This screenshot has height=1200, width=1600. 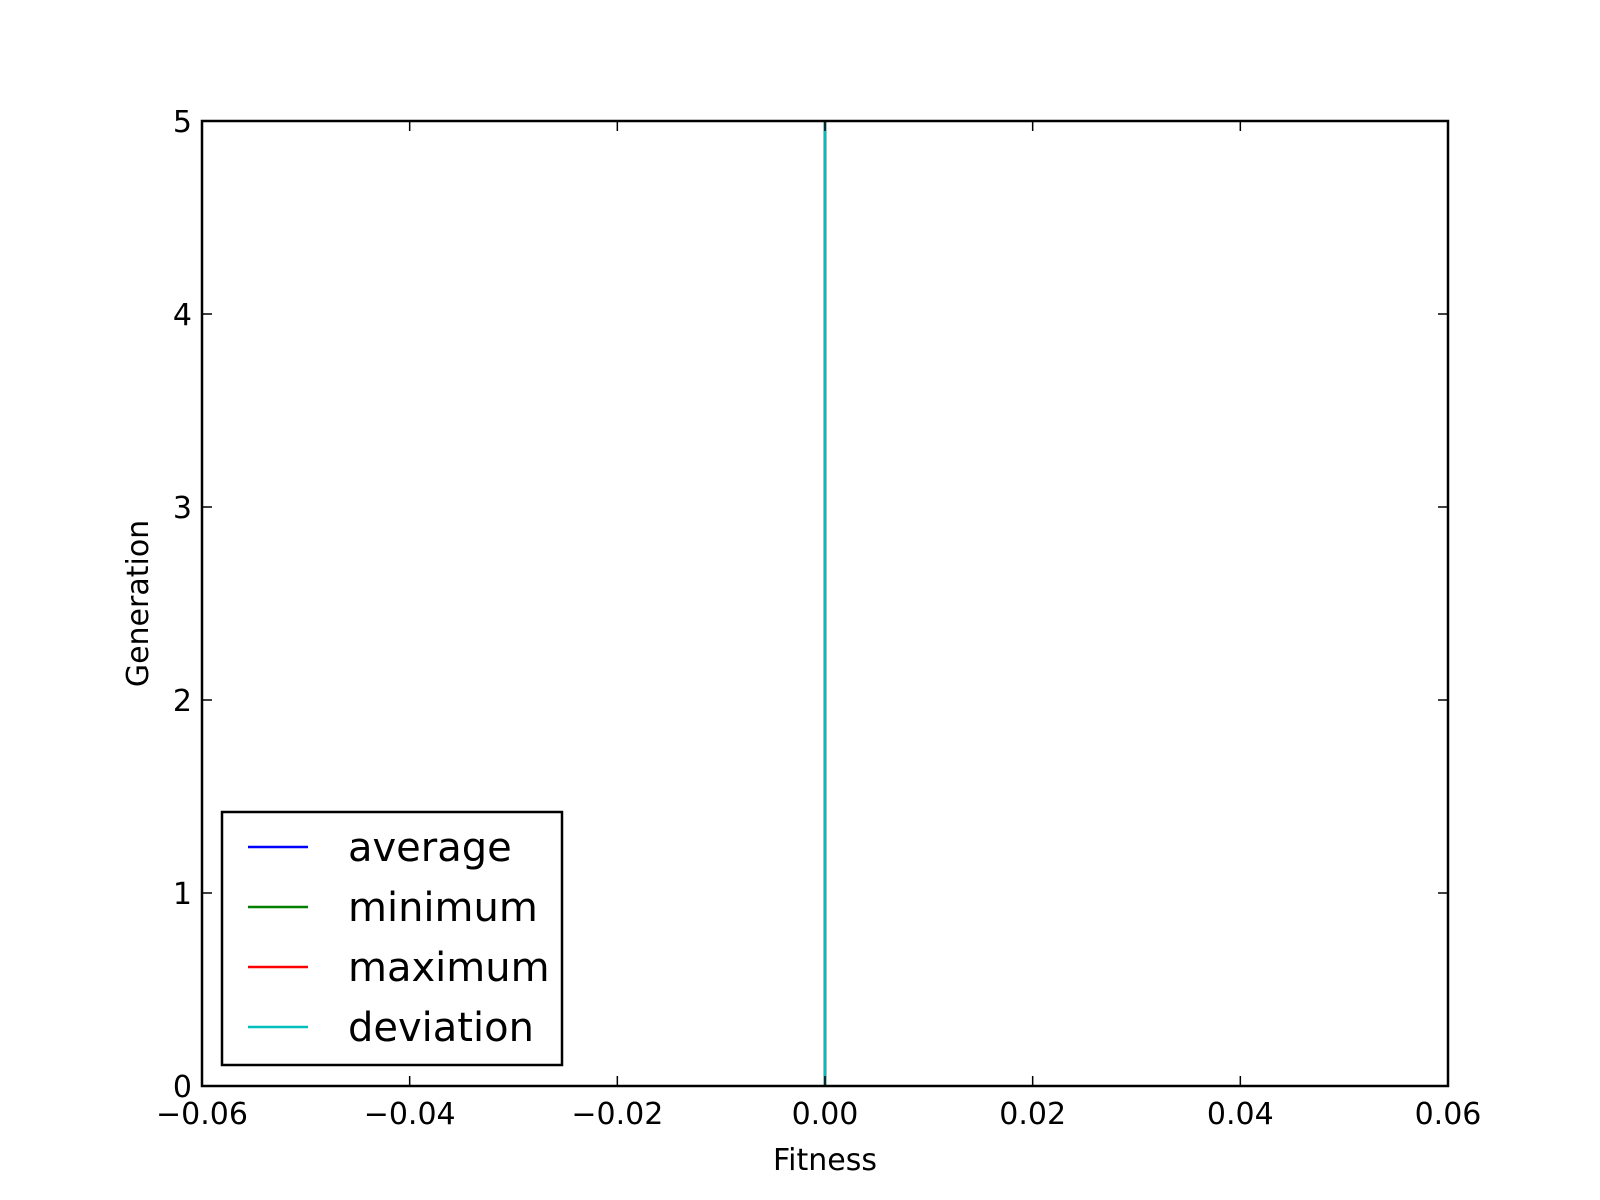 What do you see at coordinates (449, 968) in the screenshot?
I see `legend-label-maximum: maximum` at bounding box center [449, 968].